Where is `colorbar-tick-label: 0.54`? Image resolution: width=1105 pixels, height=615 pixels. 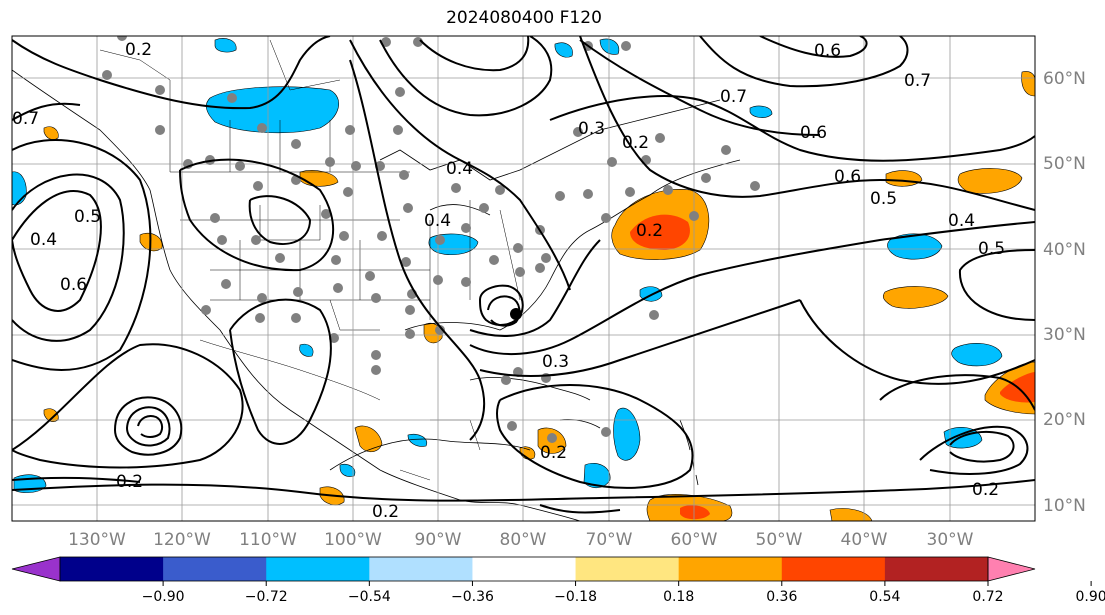 colorbar-tick-label: 0.54 is located at coordinates (884, 597).